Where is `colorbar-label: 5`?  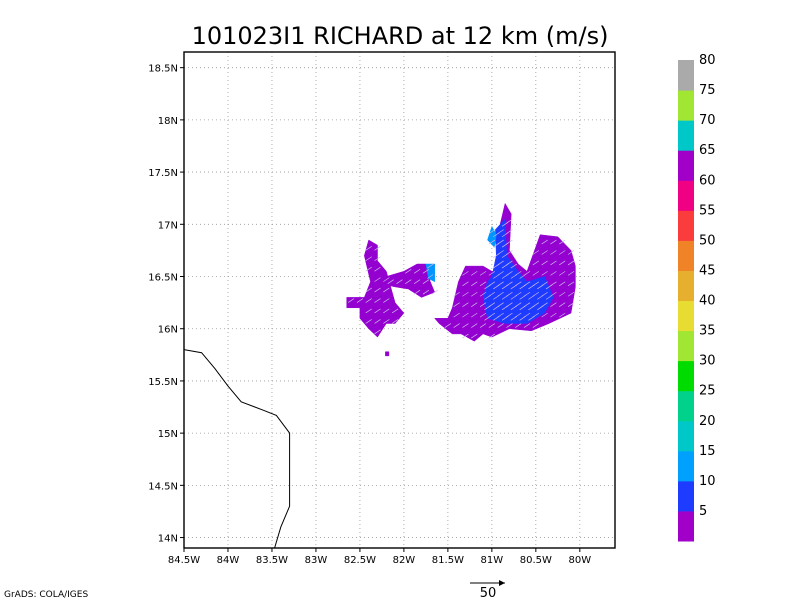 colorbar-label: 5 is located at coordinates (703, 511).